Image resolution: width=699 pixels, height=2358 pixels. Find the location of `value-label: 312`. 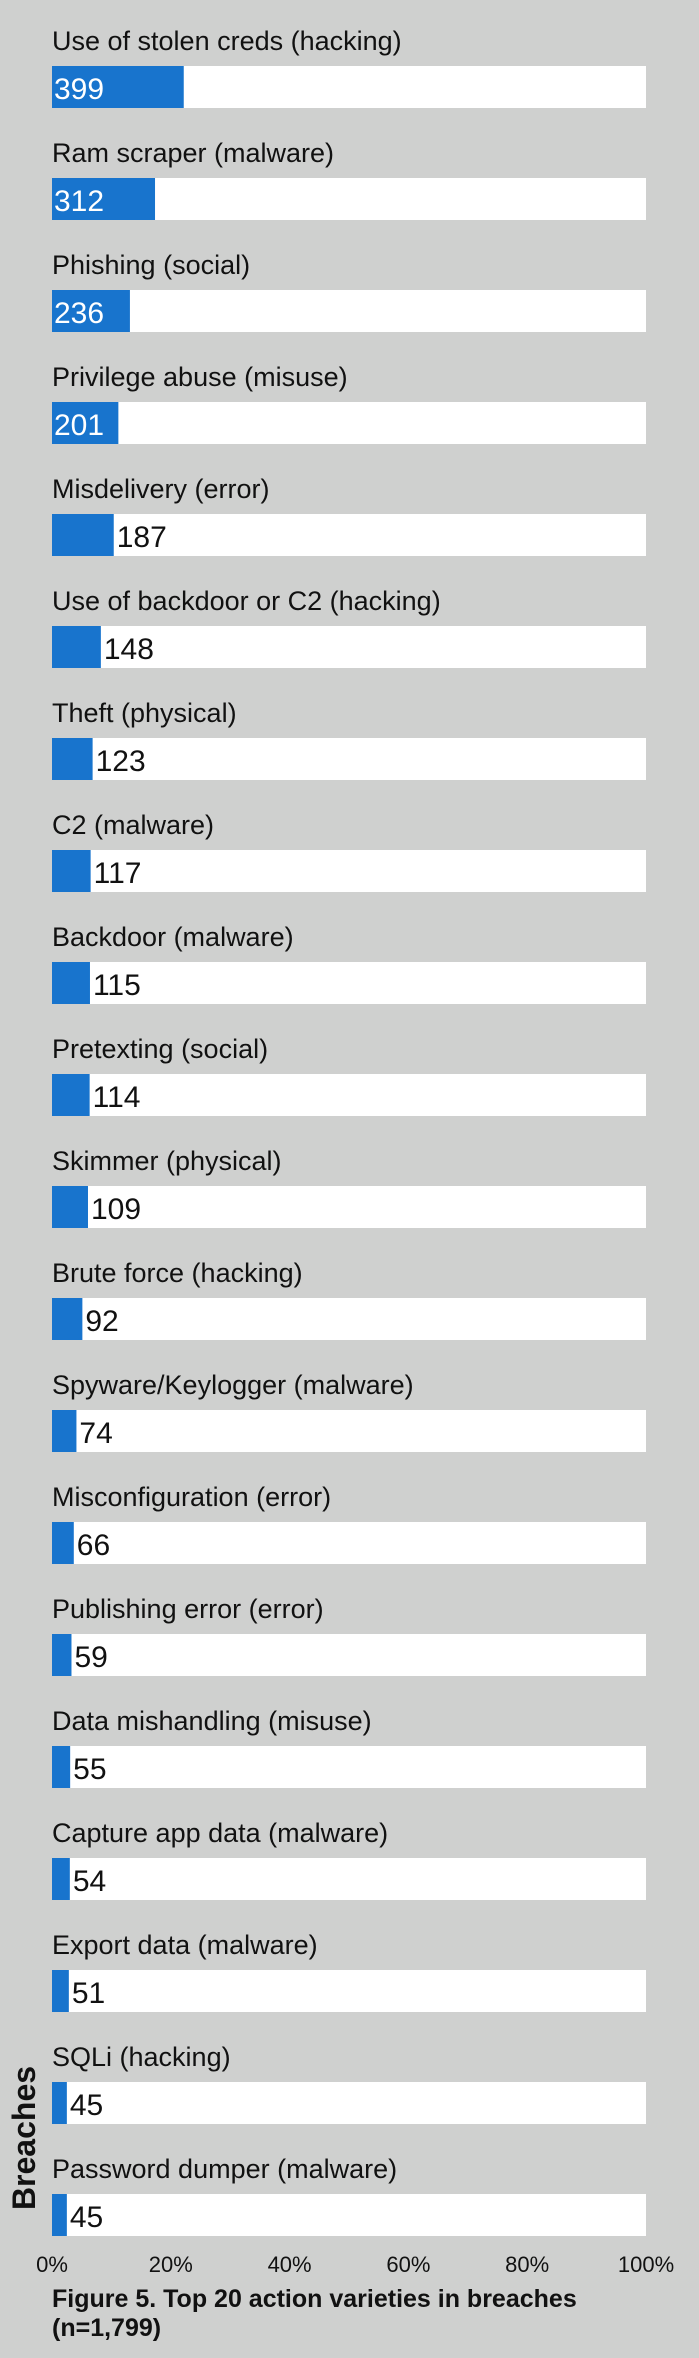

value-label: 312 is located at coordinates (79, 201).